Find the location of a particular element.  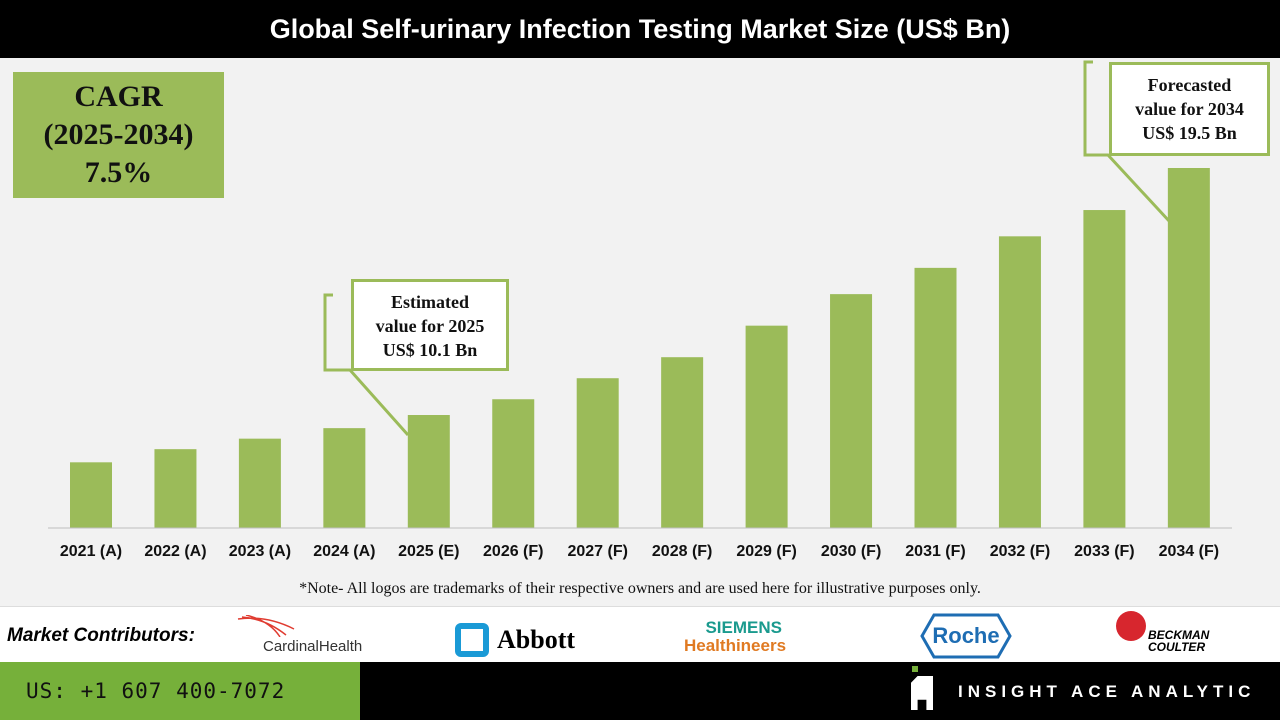

callout-2025: Estimated value for 2025 US$ 10.1 Bn is located at coordinates (430, 325).